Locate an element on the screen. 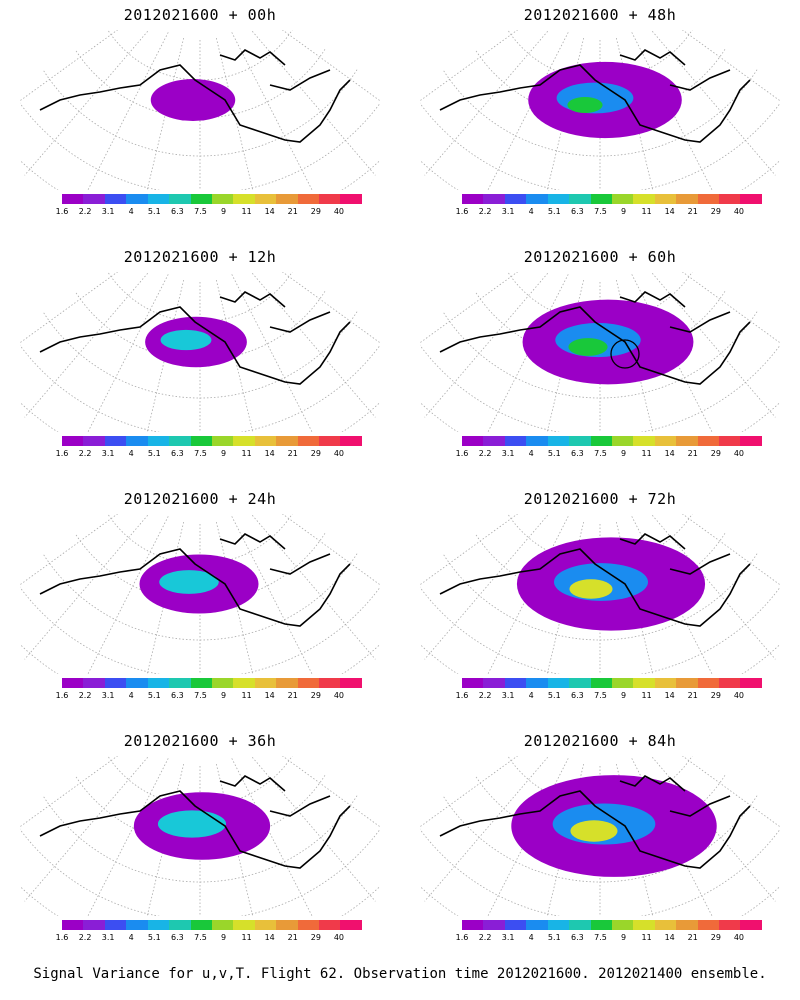 Image resolution: width=800 pixels, height=1000 pixels. colorbar-tick-label: 6.3 is located at coordinates (177, 937).